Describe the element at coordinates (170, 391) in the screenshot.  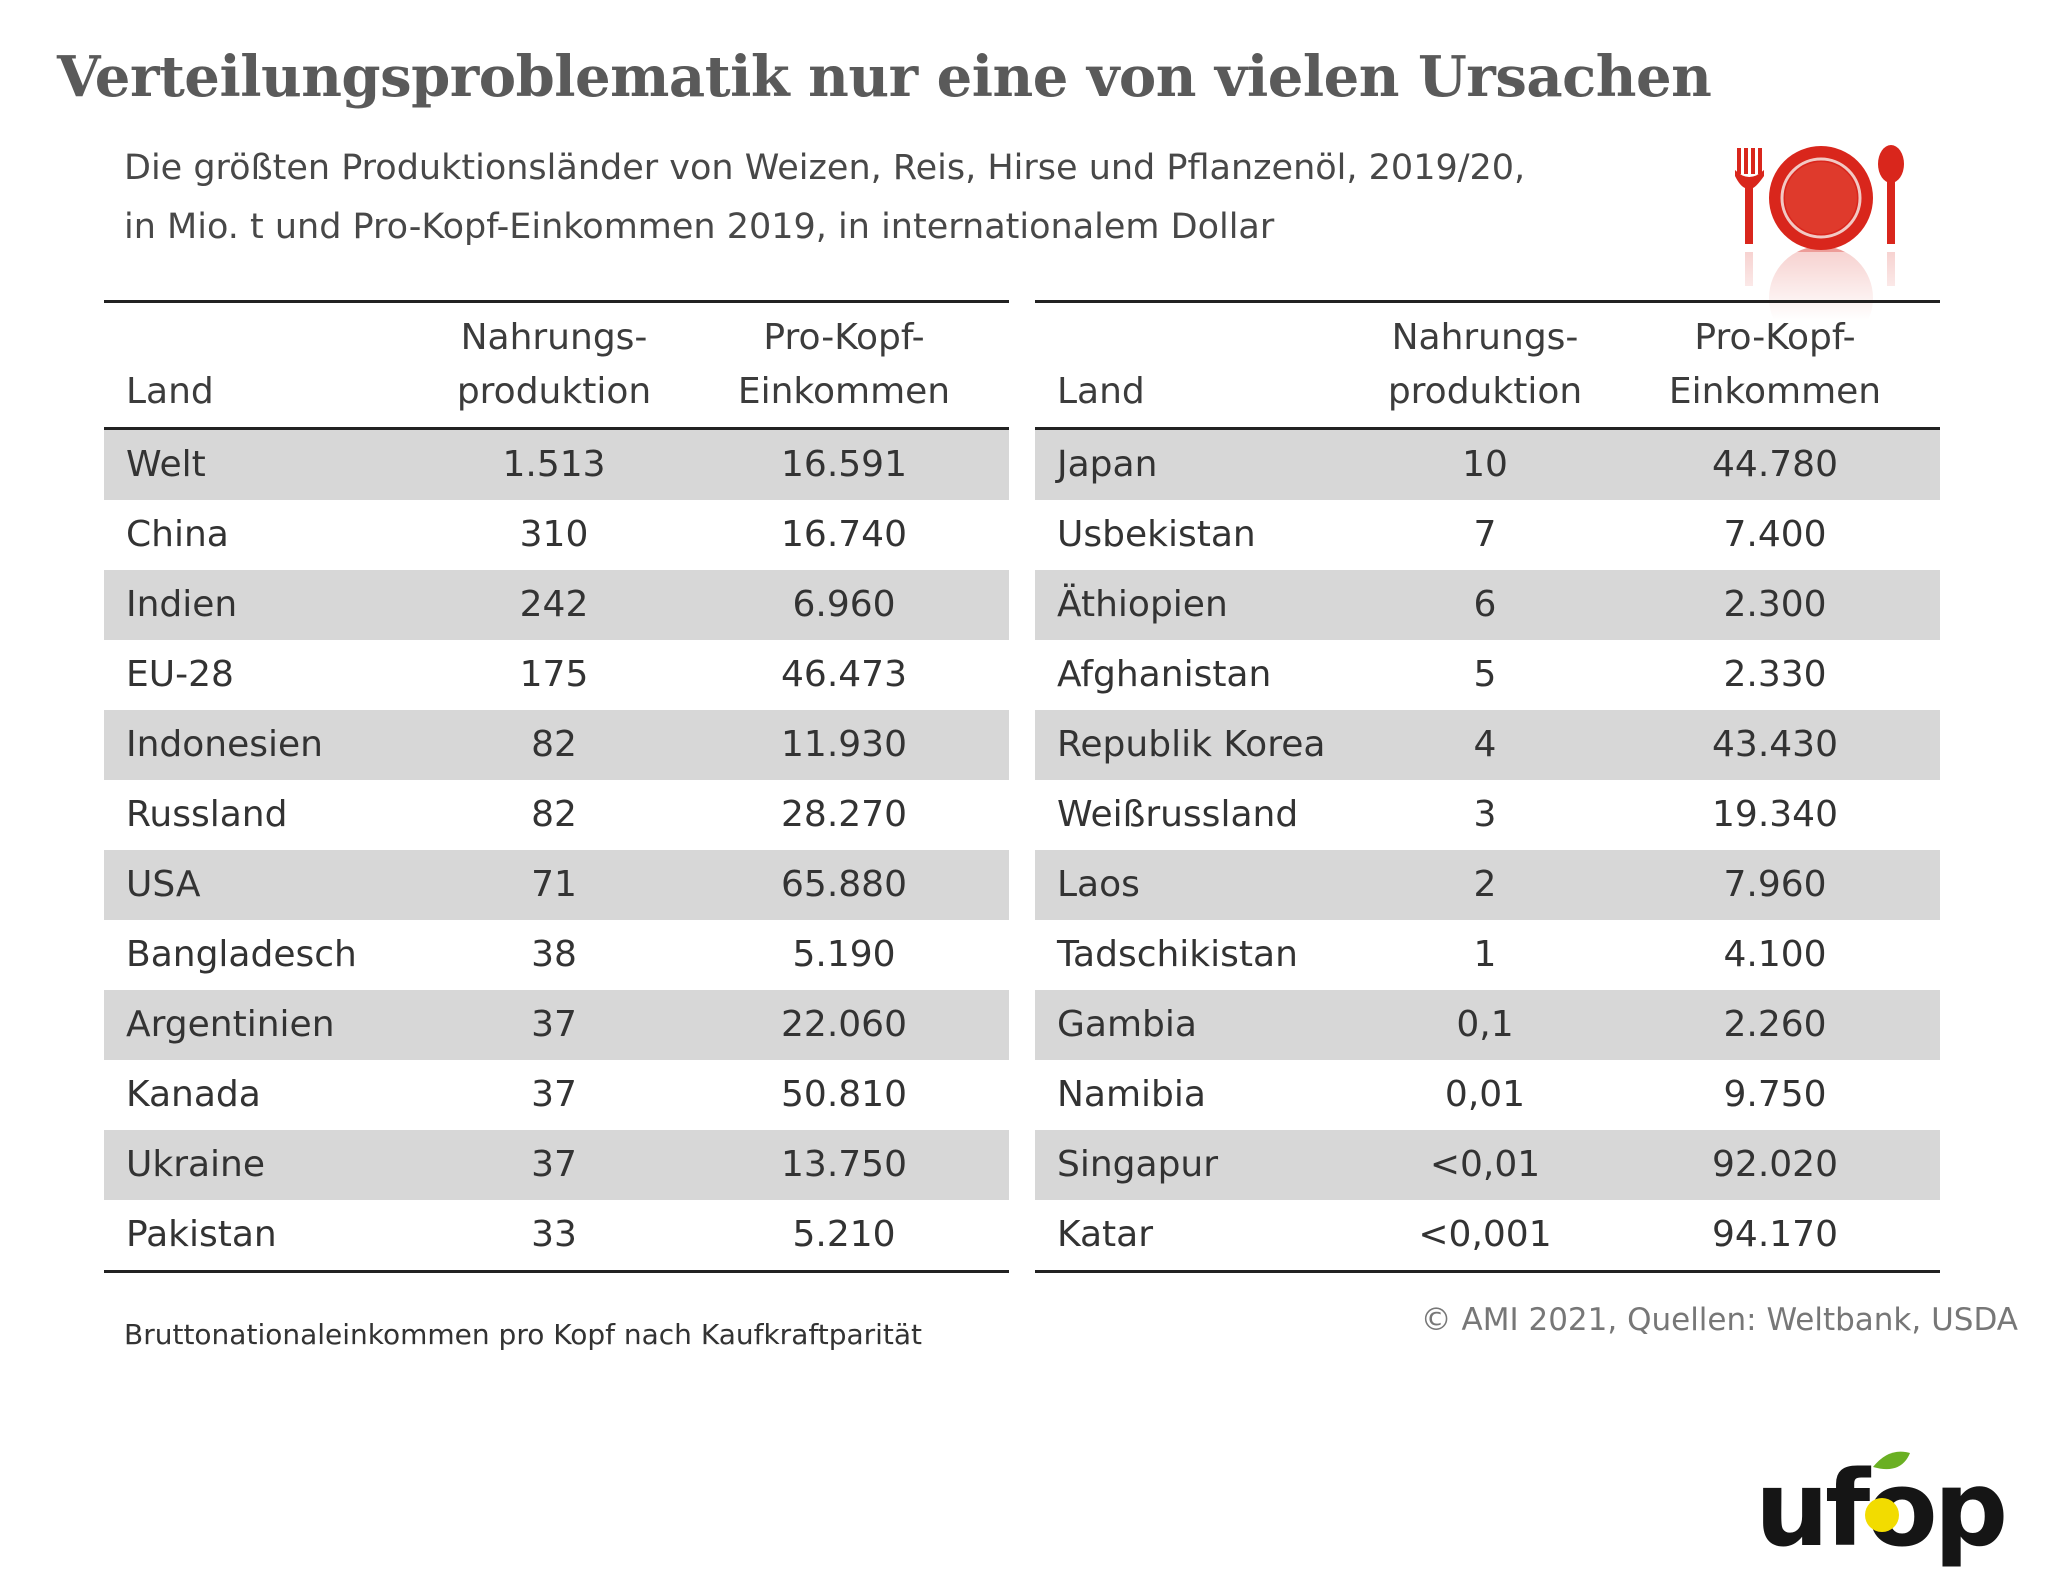
I see `header-land: Land` at that location.